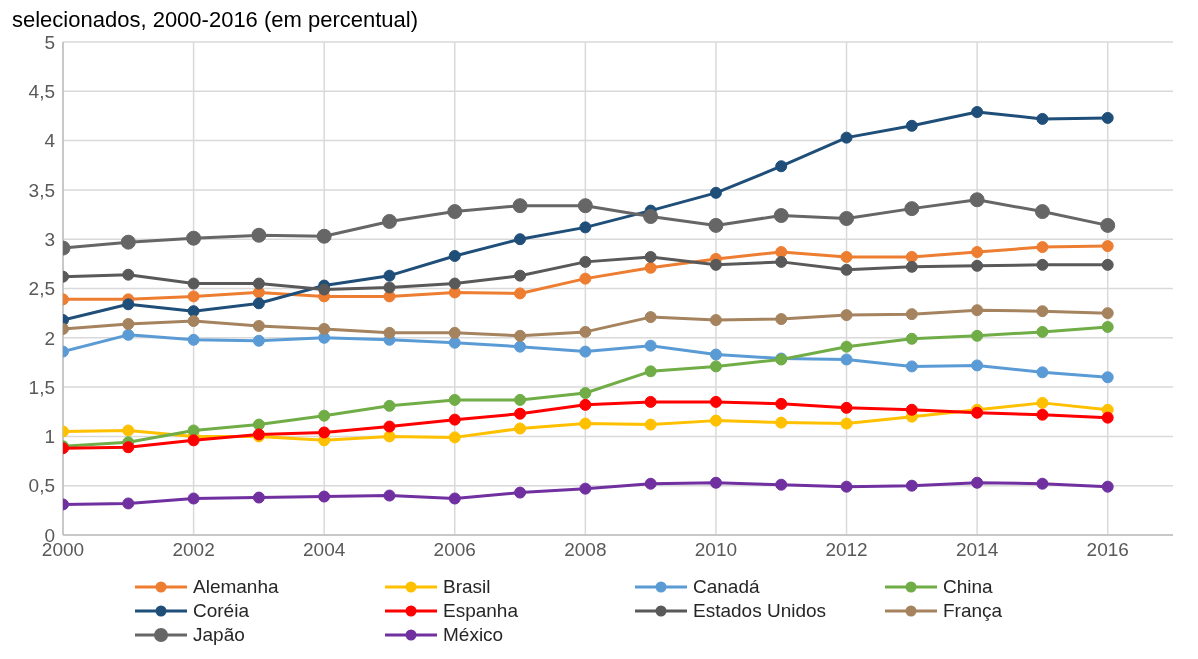 The image size is (1198, 659). I want to click on y-tick-label: 1, so click(49, 437).